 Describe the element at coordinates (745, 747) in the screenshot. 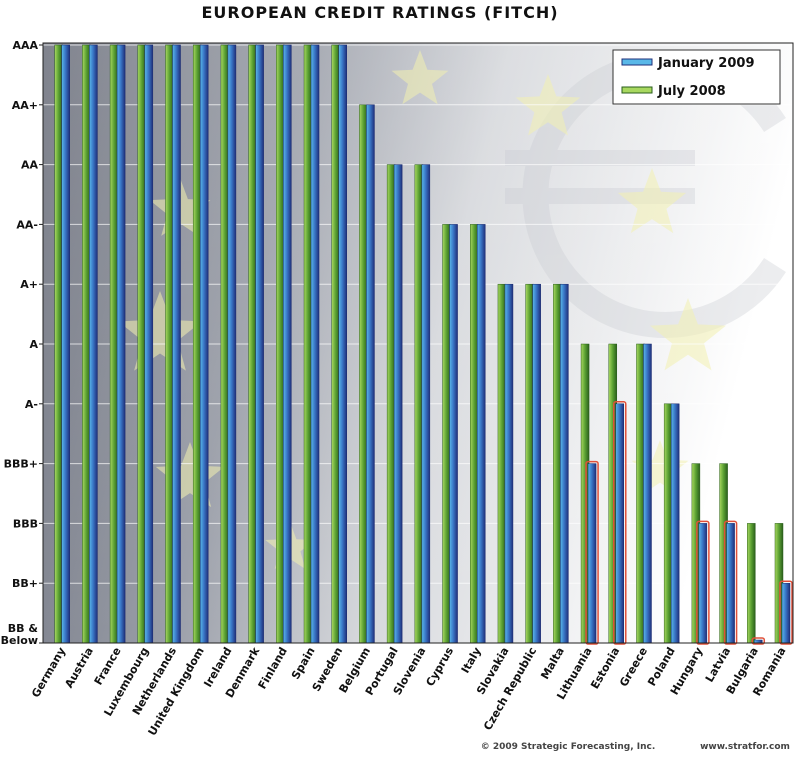

I see `footer-website: www.stratfor.com` at that location.